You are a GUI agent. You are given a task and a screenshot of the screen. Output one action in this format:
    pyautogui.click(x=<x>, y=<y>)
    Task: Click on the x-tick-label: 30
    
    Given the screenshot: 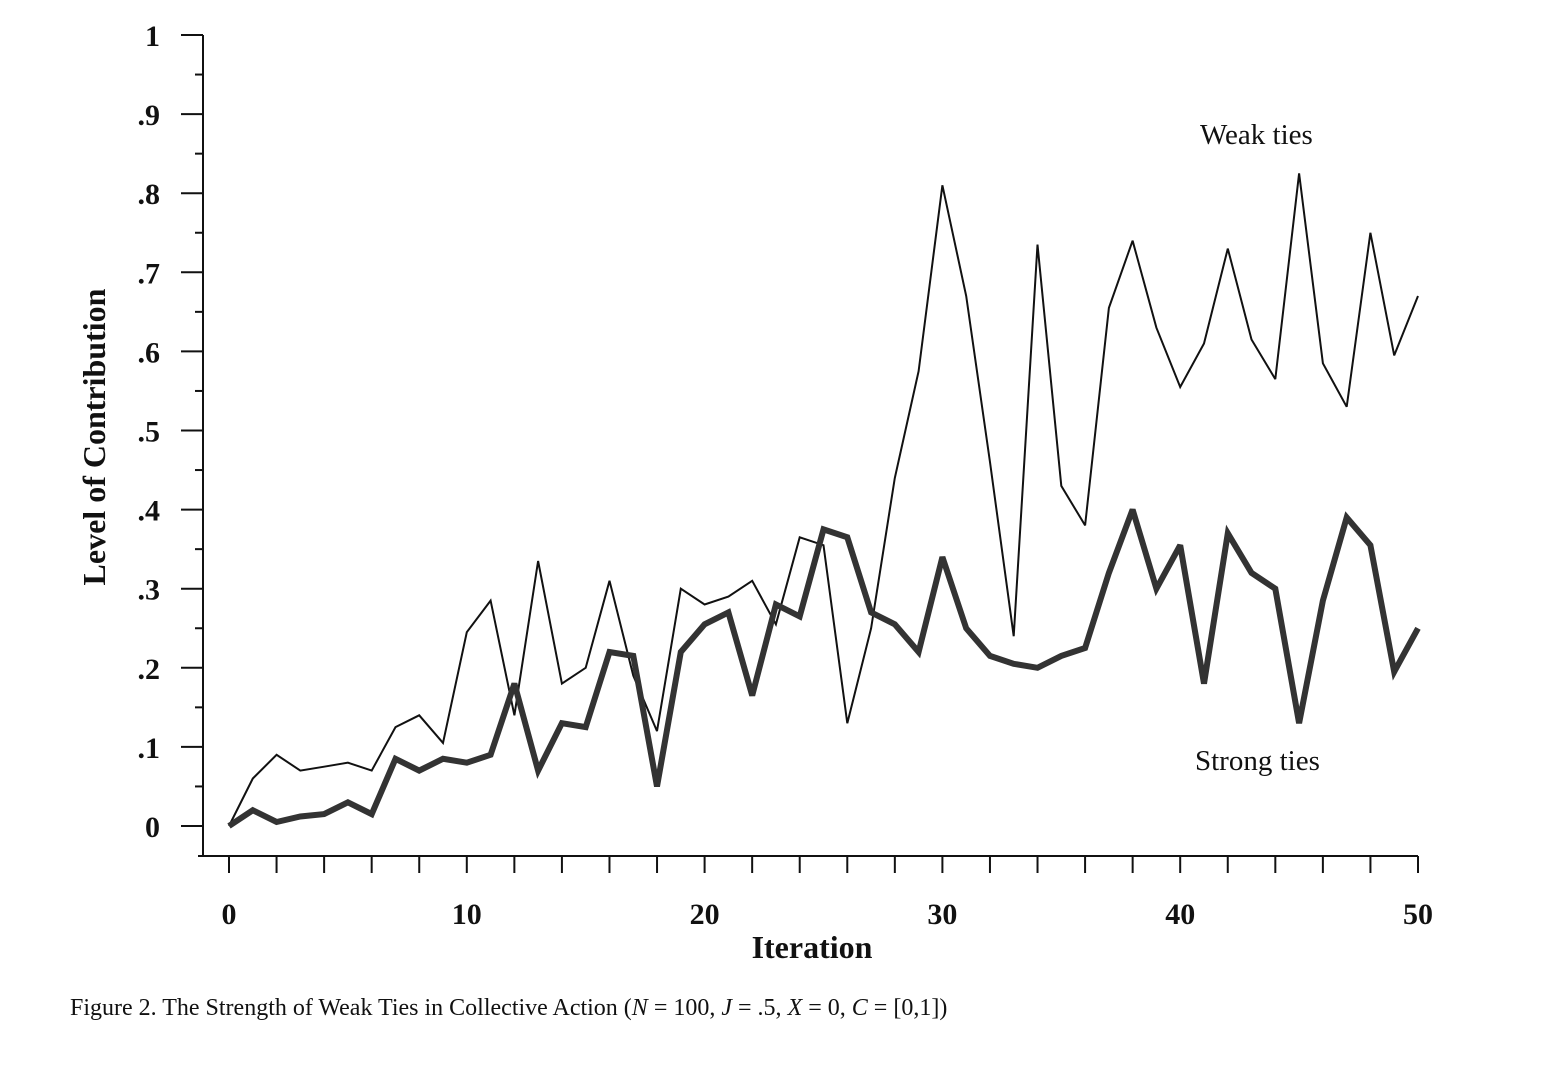 What is the action you would take?
    pyautogui.click(x=942, y=914)
    